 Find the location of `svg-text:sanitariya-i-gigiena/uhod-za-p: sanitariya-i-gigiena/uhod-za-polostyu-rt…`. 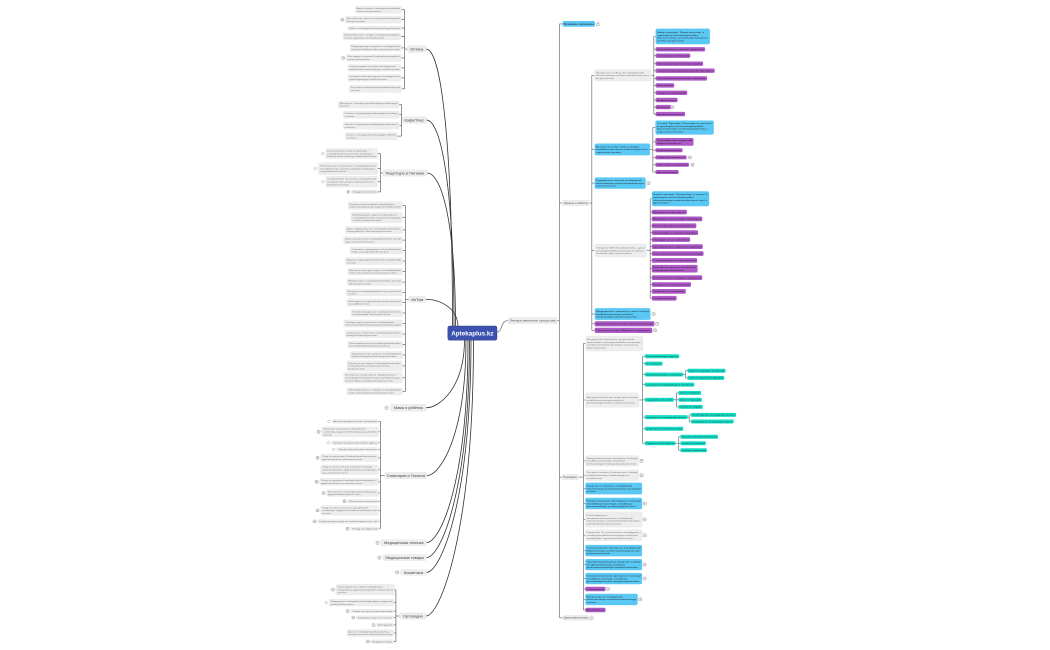

svg-text:sanitariya-i-gigiena/uhod-za-p: sanitariya-i-gigiena/uhod-za-polostyu-rt… is located at coordinates (350, 510).